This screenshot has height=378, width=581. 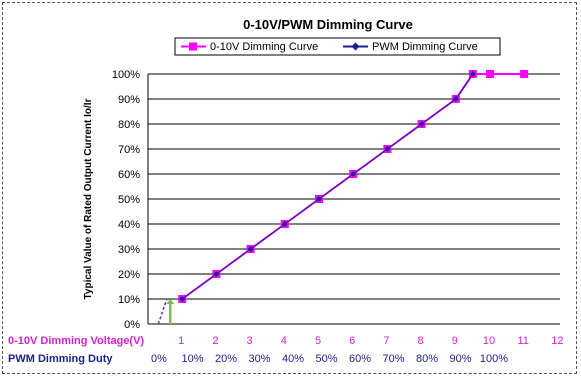 What do you see at coordinates (352, 341) in the screenshot?
I see `voltage-tick-label: 6` at bounding box center [352, 341].